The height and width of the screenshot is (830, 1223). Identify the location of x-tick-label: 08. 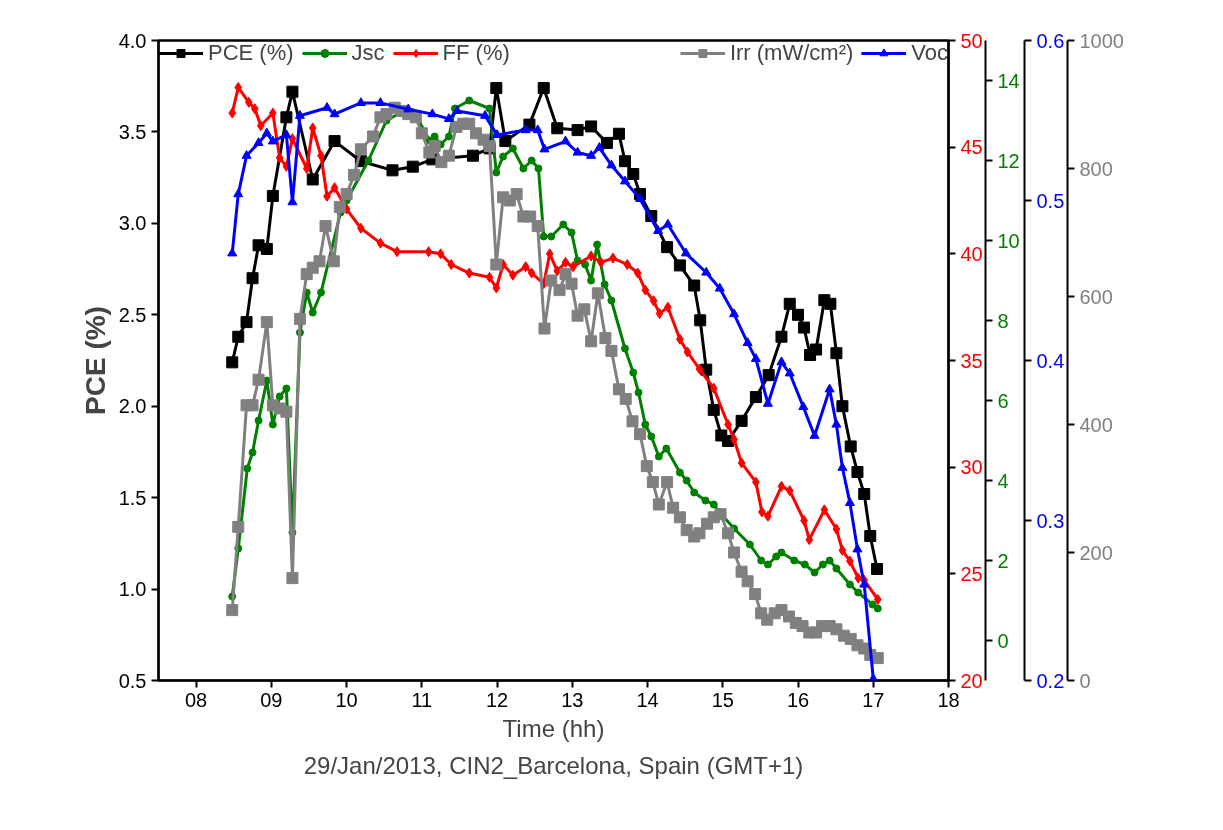
(196, 699).